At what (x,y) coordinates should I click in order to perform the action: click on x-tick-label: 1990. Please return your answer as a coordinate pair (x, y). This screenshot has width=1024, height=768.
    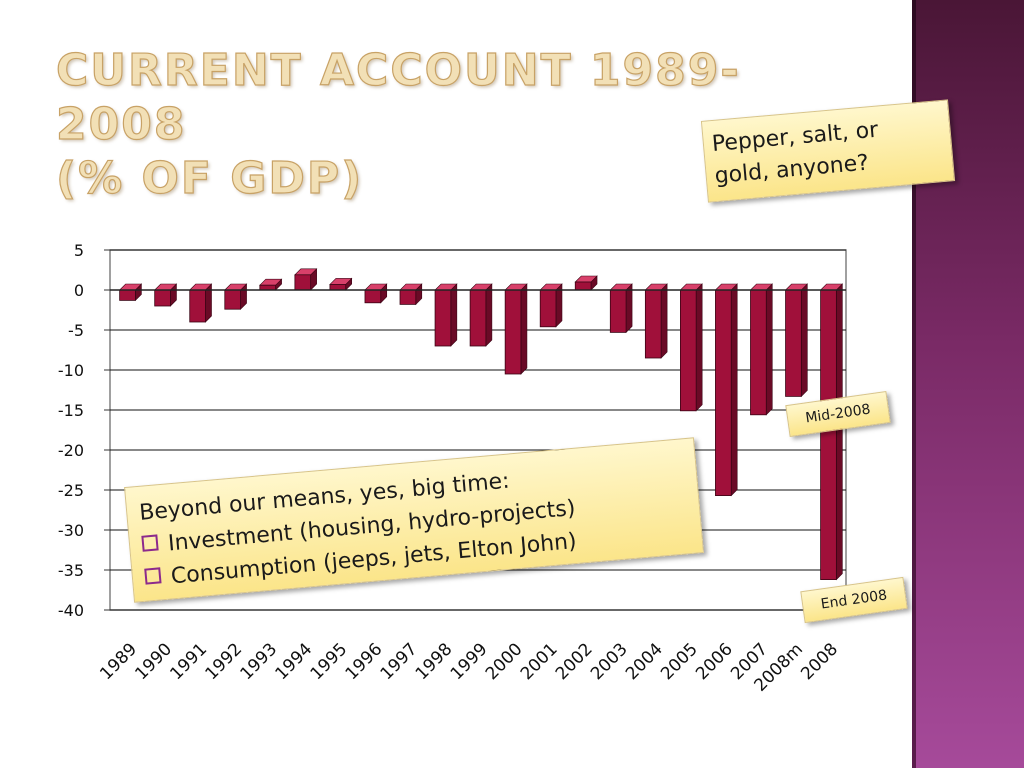
    Looking at the image, I should click on (153, 661).